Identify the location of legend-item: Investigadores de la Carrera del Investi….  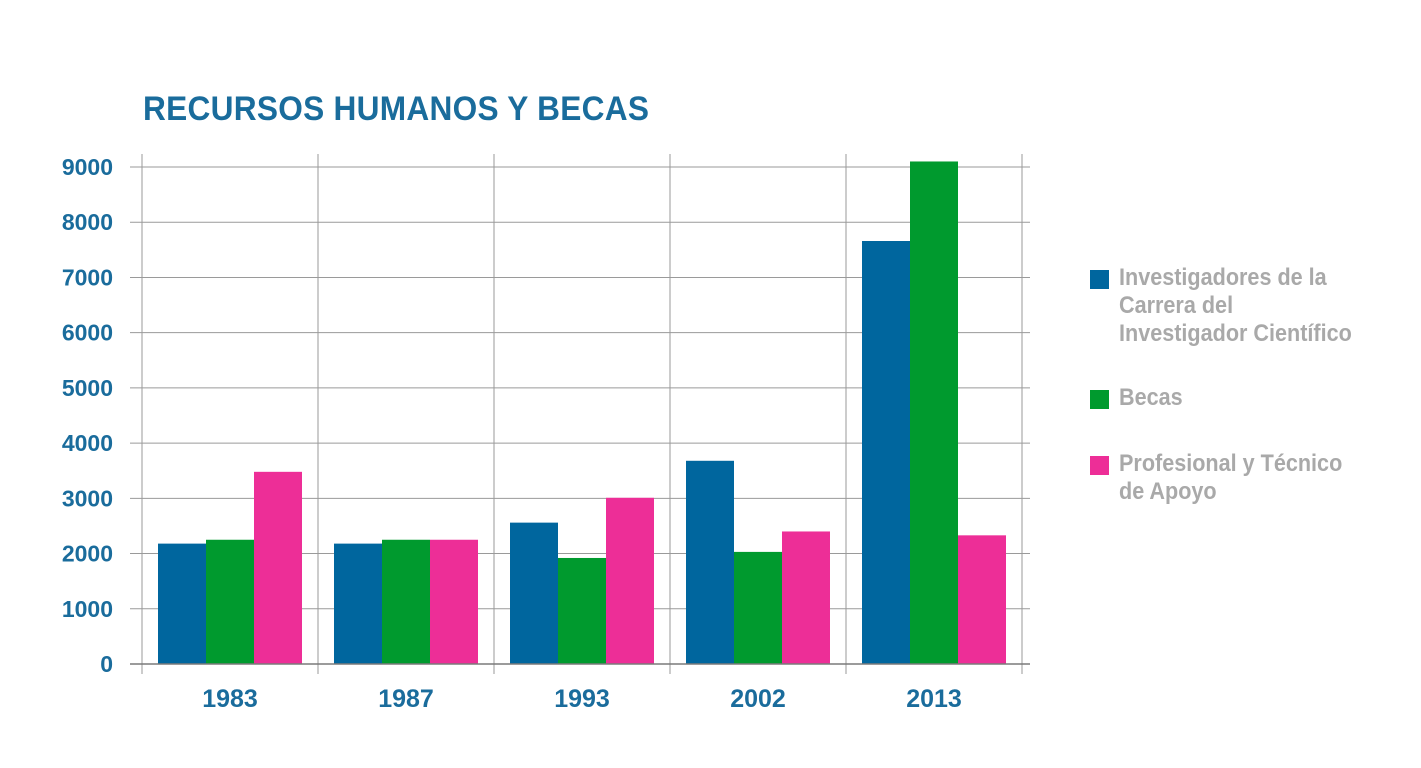
(1234, 306).